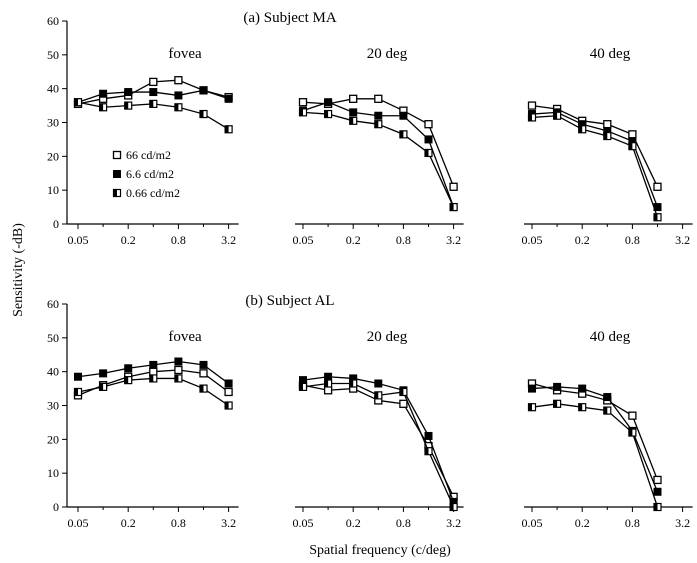 The width and height of the screenshot is (697, 563). What do you see at coordinates (53, 372) in the screenshot?
I see `y-tick-label: 40` at bounding box center [53, 372].